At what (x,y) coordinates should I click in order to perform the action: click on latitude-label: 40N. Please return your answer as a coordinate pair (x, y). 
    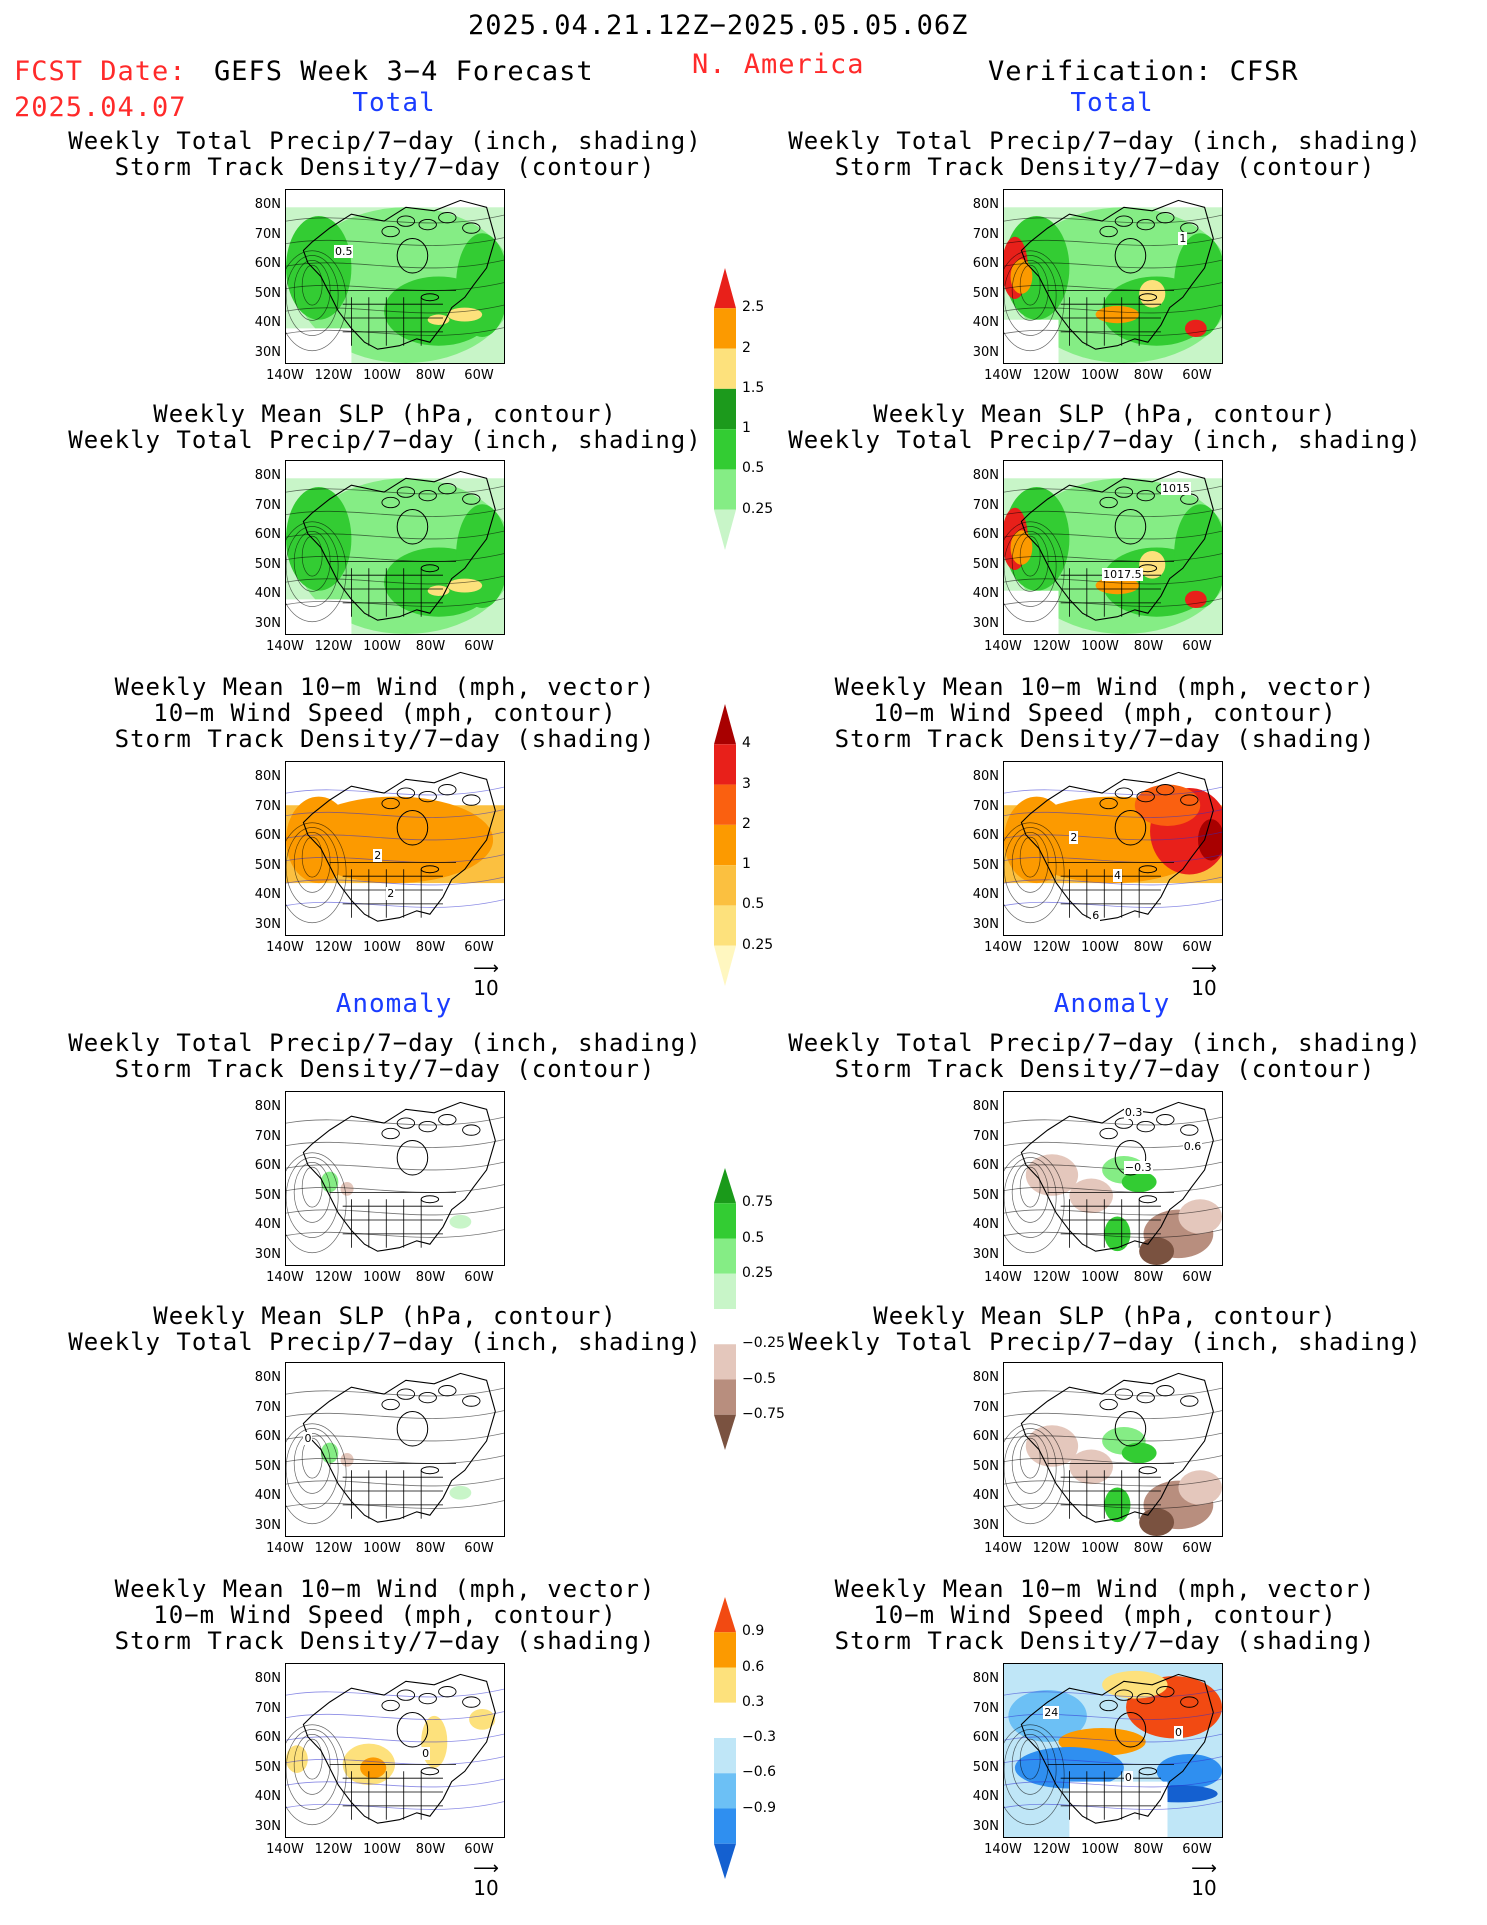
    Looking at the image, I should click on (267, 322).